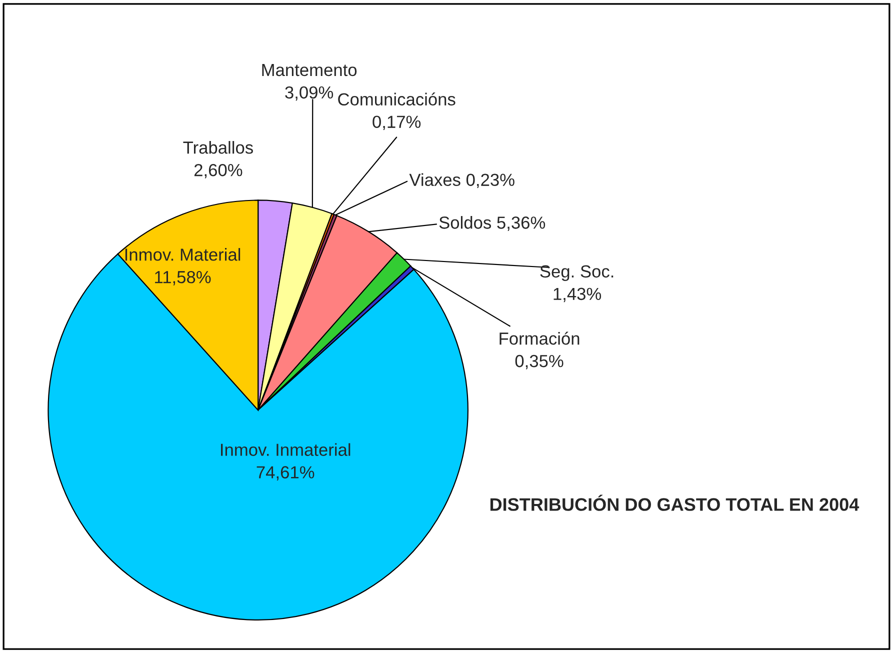  I want to click on data-label: 1,43%, so click(578, 295).